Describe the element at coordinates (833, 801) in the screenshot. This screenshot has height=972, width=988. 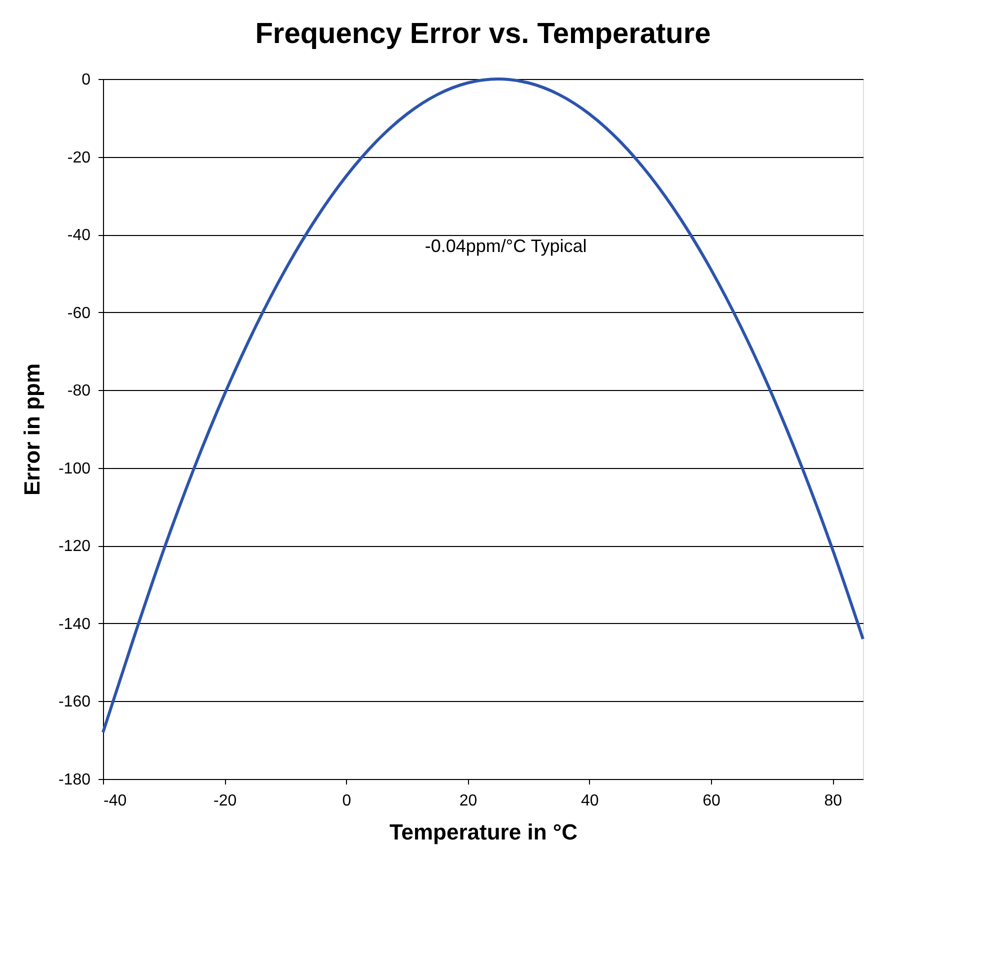
I see `x-tick-label: 80` at that location.